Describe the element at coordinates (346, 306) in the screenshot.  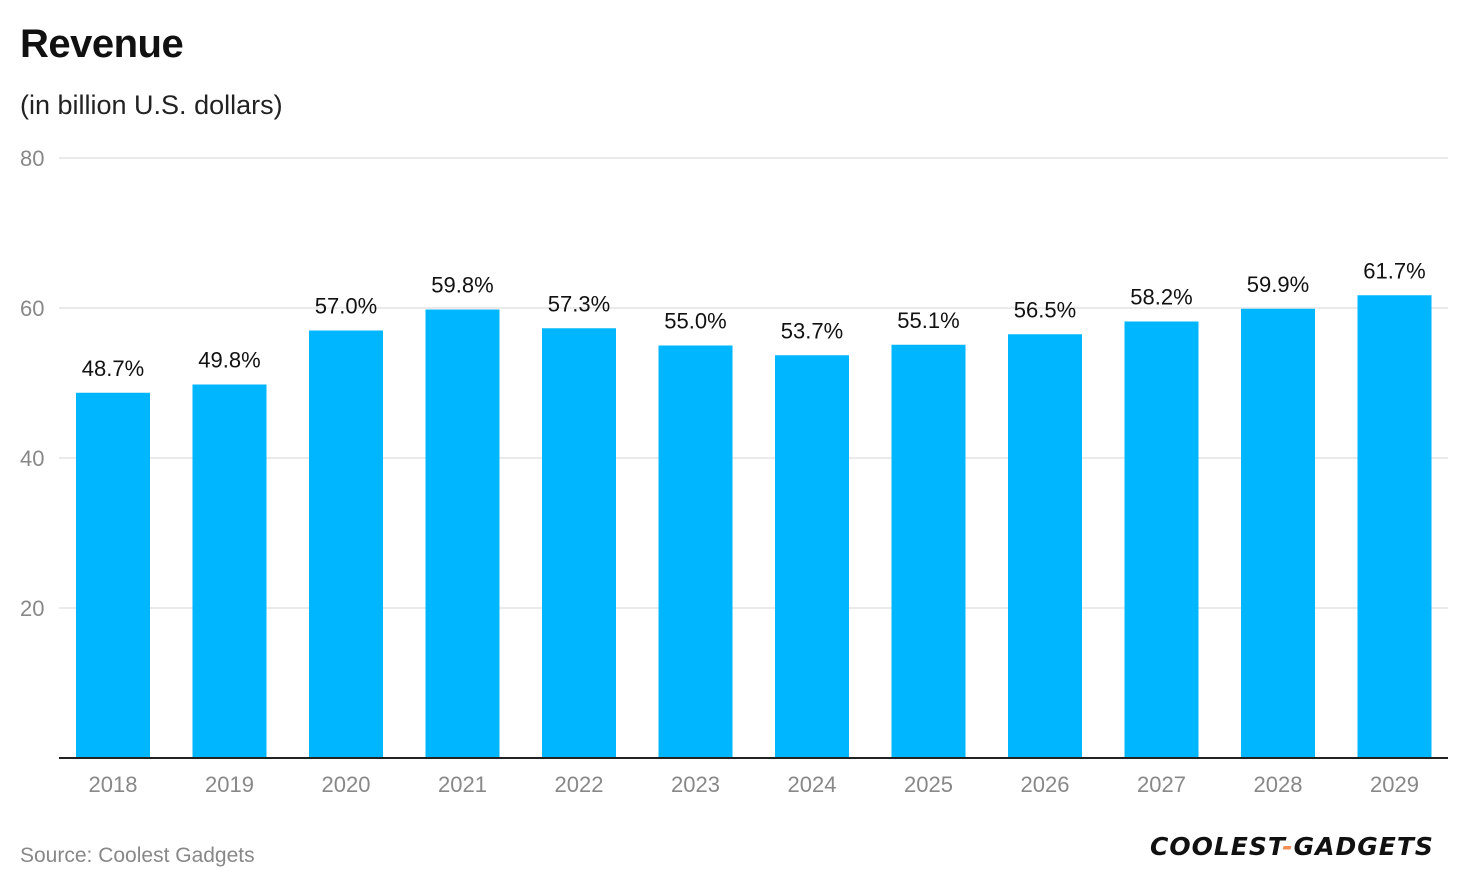
I see `data-label-2020: 57.0%` at that location.